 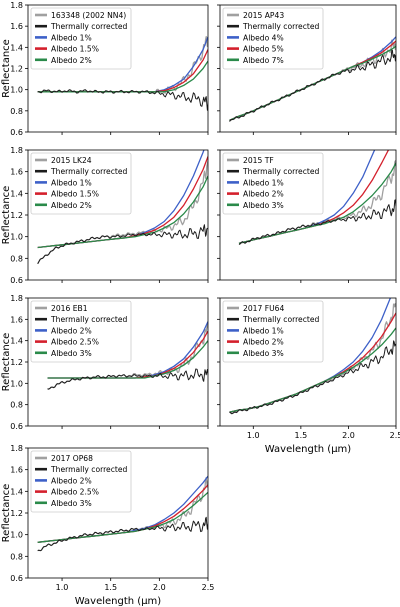 I want to click on legend-entry-albedo-1: Albedo 4%, so click(x=263, y=37).